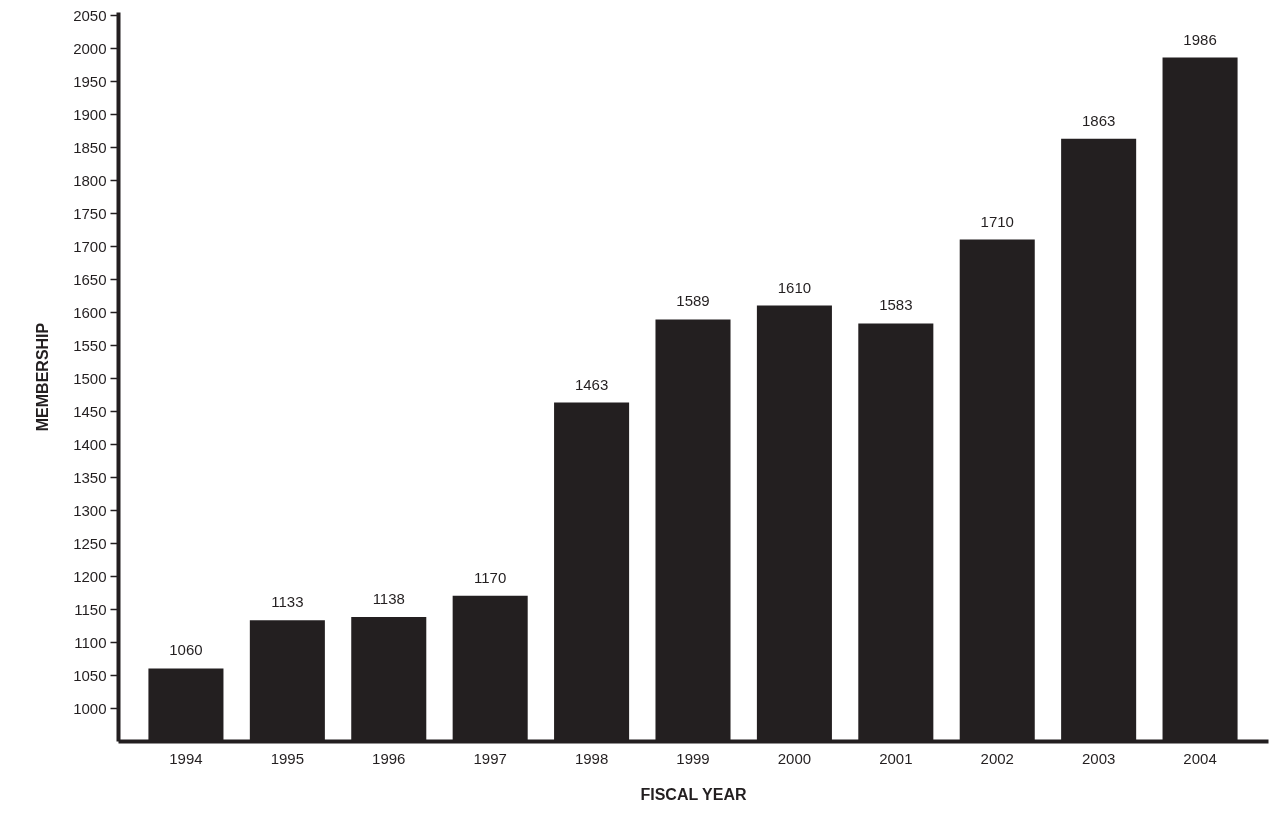 The width and height of the screenshot is (1272, 816). I want to click on y-tick-label: 2000, so click(90, 48).